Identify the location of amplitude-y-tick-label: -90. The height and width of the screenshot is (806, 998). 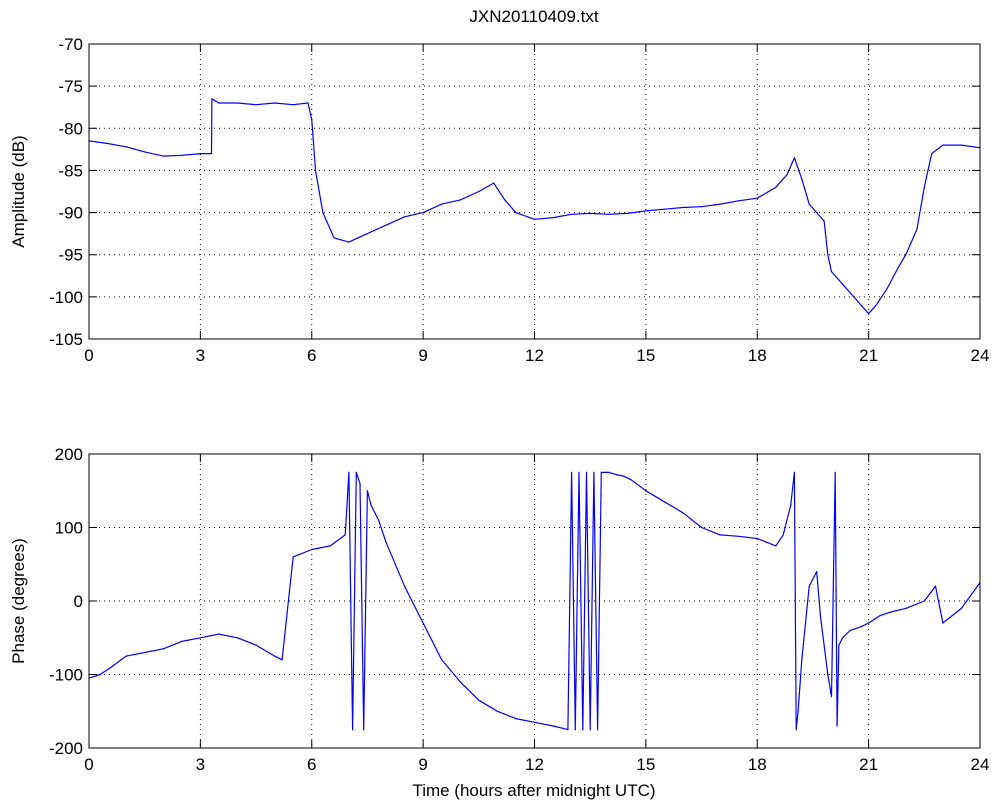
(70, 213).